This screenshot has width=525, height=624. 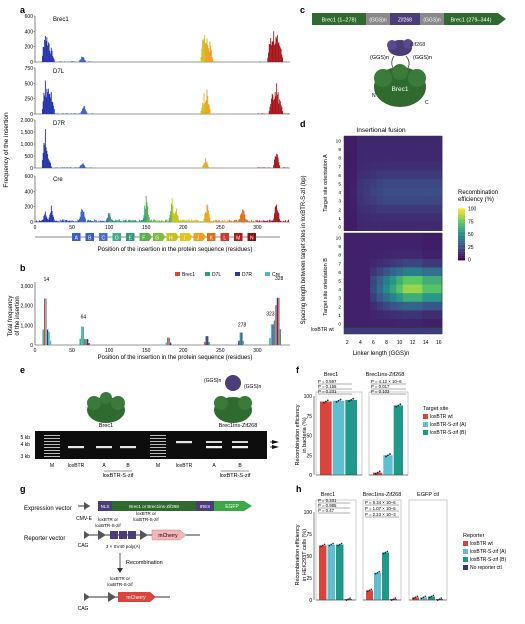 I want to click on panel-b-ylabel-1: Total frequency, so click(x=11, y=316).